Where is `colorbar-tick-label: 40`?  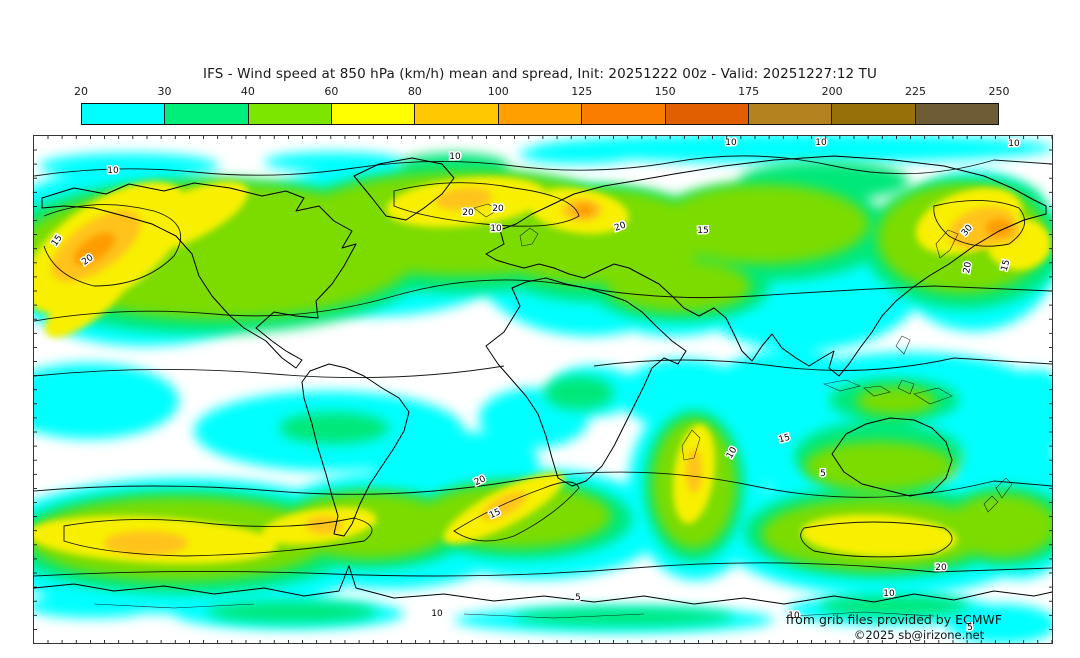 colorbar-tick-label: 40 is located at coordinates (247, 91).